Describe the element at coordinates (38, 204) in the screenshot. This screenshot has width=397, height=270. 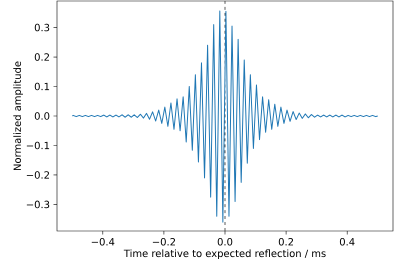
I see `y-tick-label: −0.3` at that location.